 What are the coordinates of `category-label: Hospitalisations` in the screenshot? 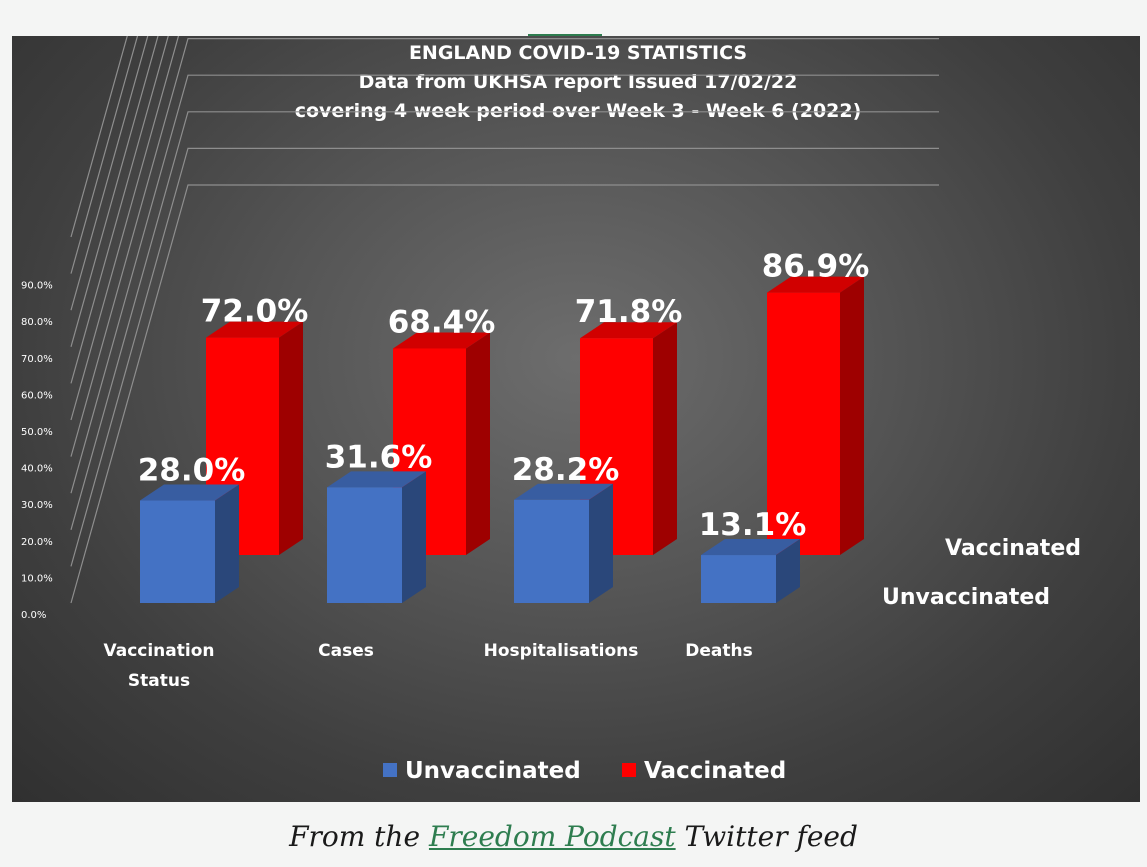 It's located at (561, 651).